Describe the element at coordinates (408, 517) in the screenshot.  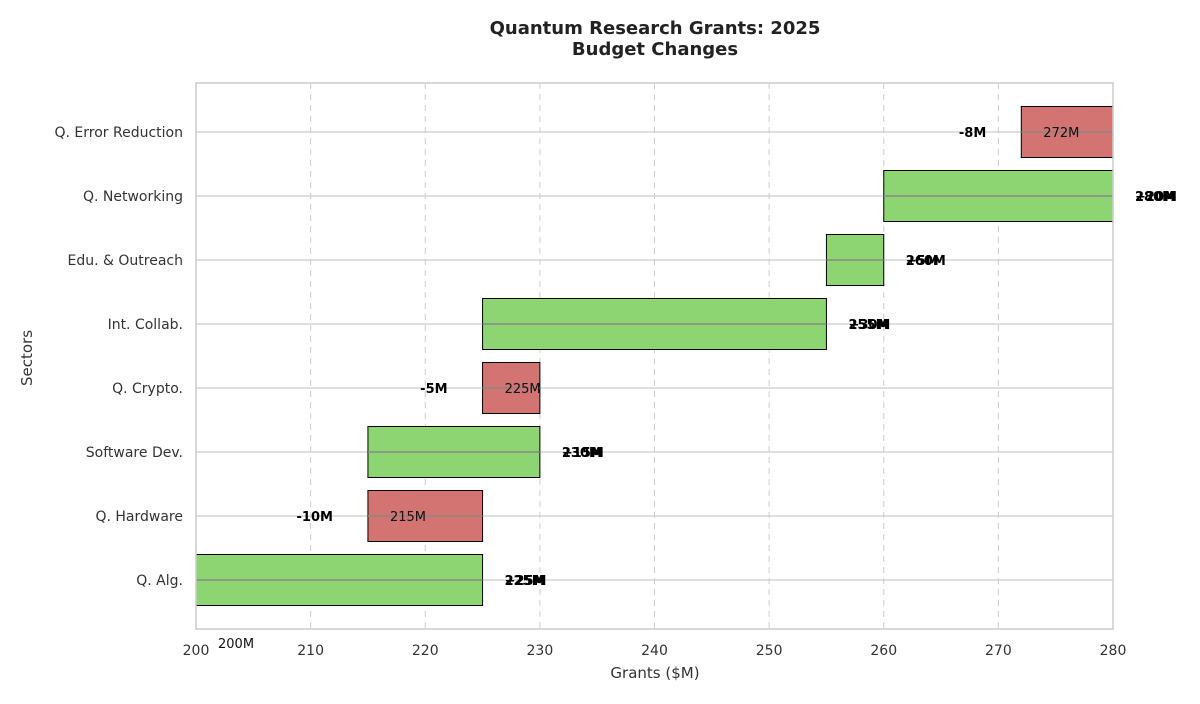
I see `running-total-label: 215M` at that location.